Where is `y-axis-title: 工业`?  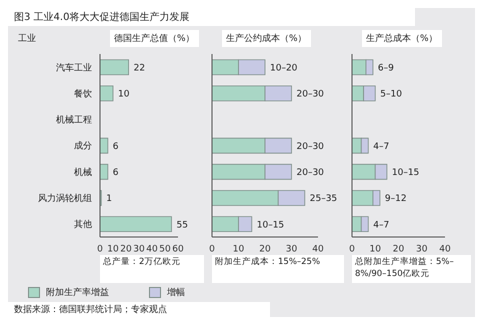
y-axis-title: 工业 is located at coordinates (27, 38).